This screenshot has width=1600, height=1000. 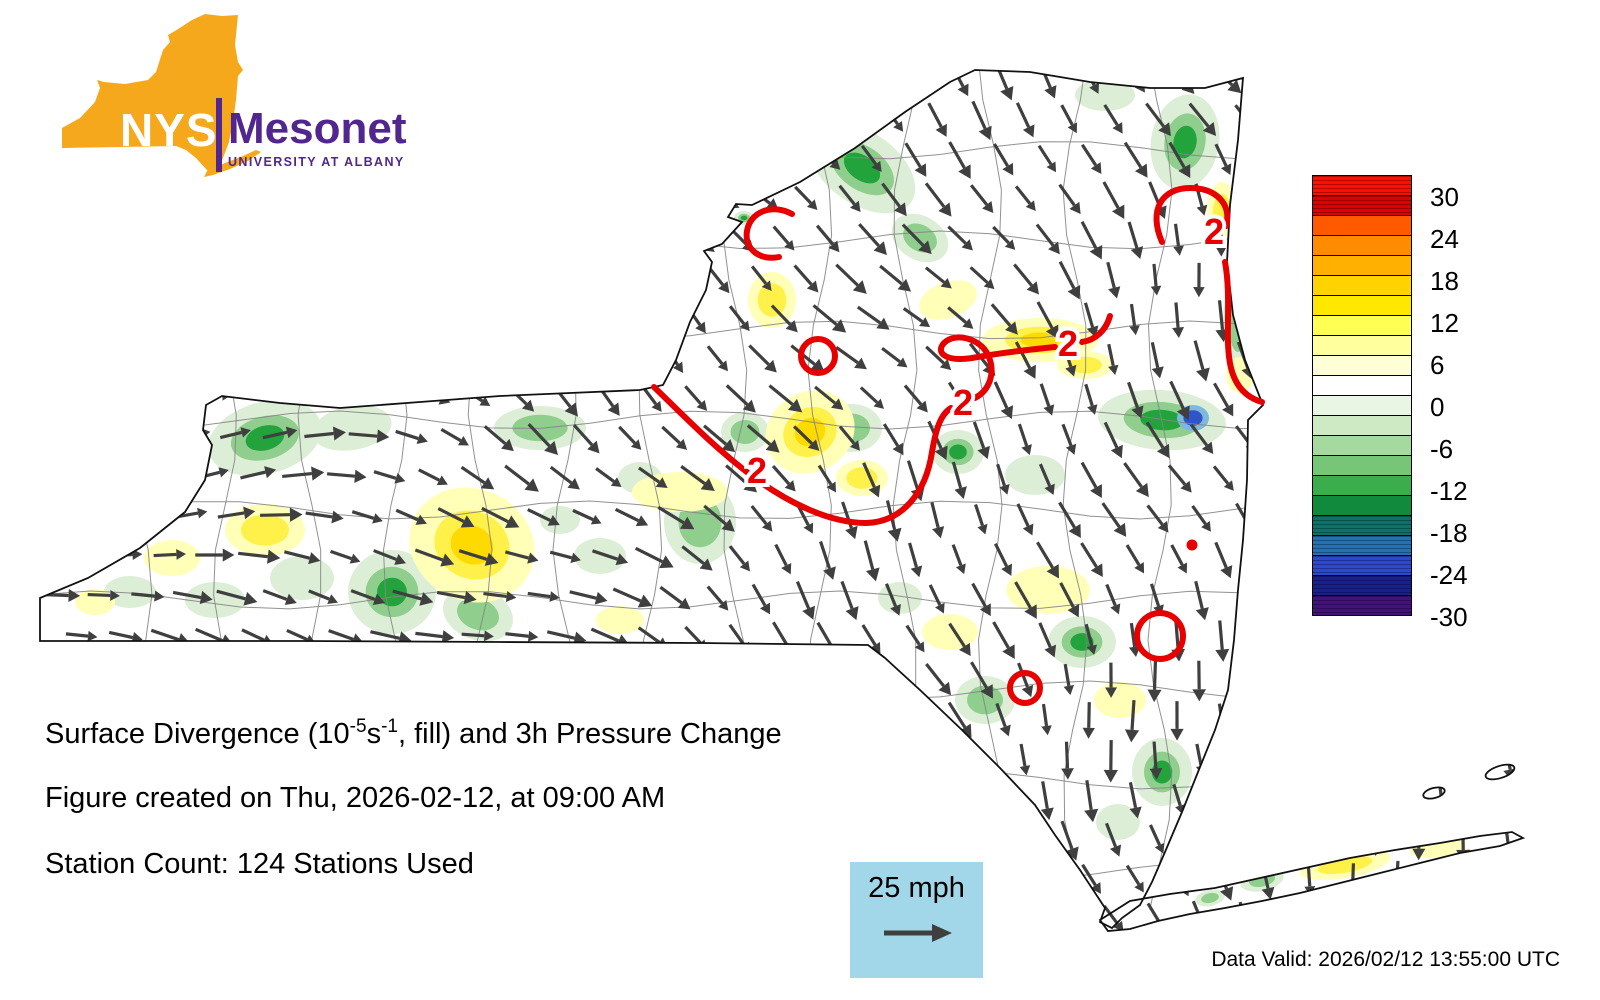 What do you see at coordinates (1312, 881) in the screenshot?
I see `long-island-outline` at bounding box center [1312, 881].